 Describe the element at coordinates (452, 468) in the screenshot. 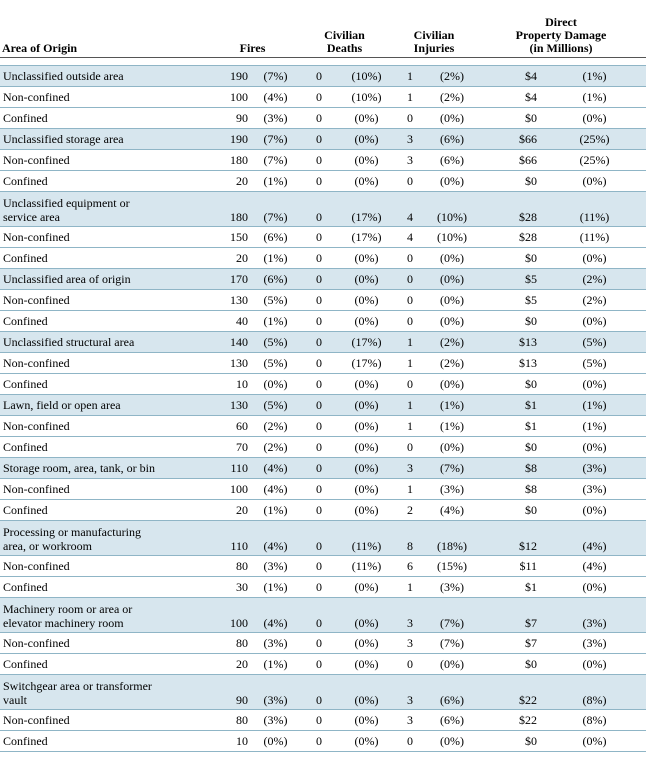

I see `injuries-percent-cell: (7%)` at that location.